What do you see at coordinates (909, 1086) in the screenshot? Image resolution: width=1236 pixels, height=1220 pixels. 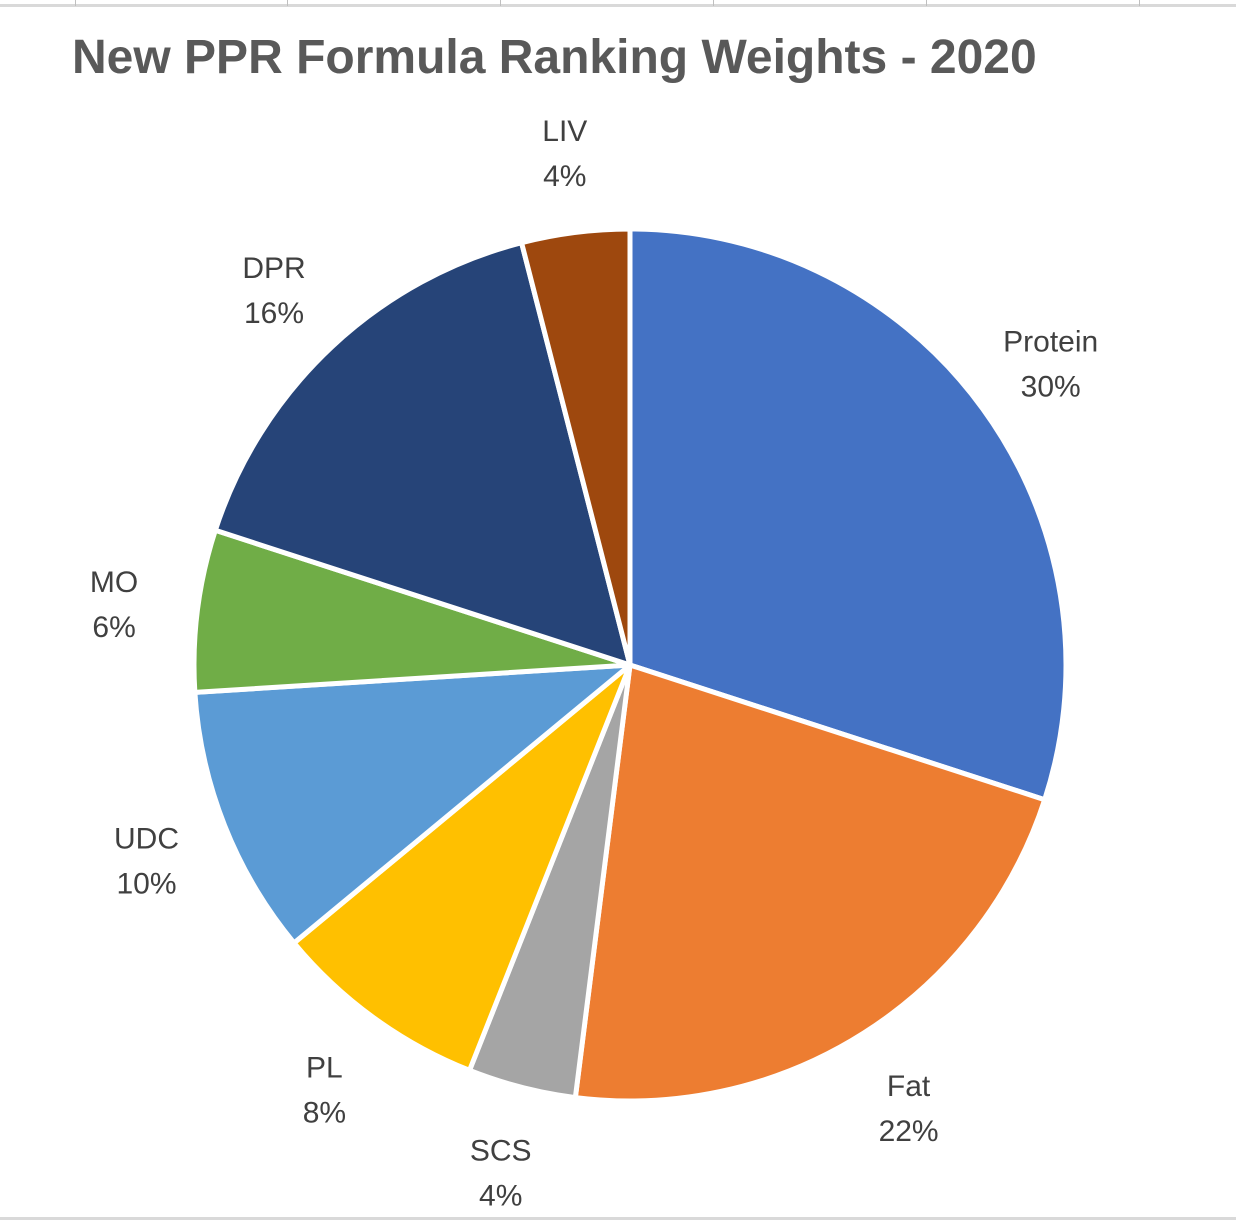 I see `slice-category-label: Fat` at bounding box center [909, 1086].